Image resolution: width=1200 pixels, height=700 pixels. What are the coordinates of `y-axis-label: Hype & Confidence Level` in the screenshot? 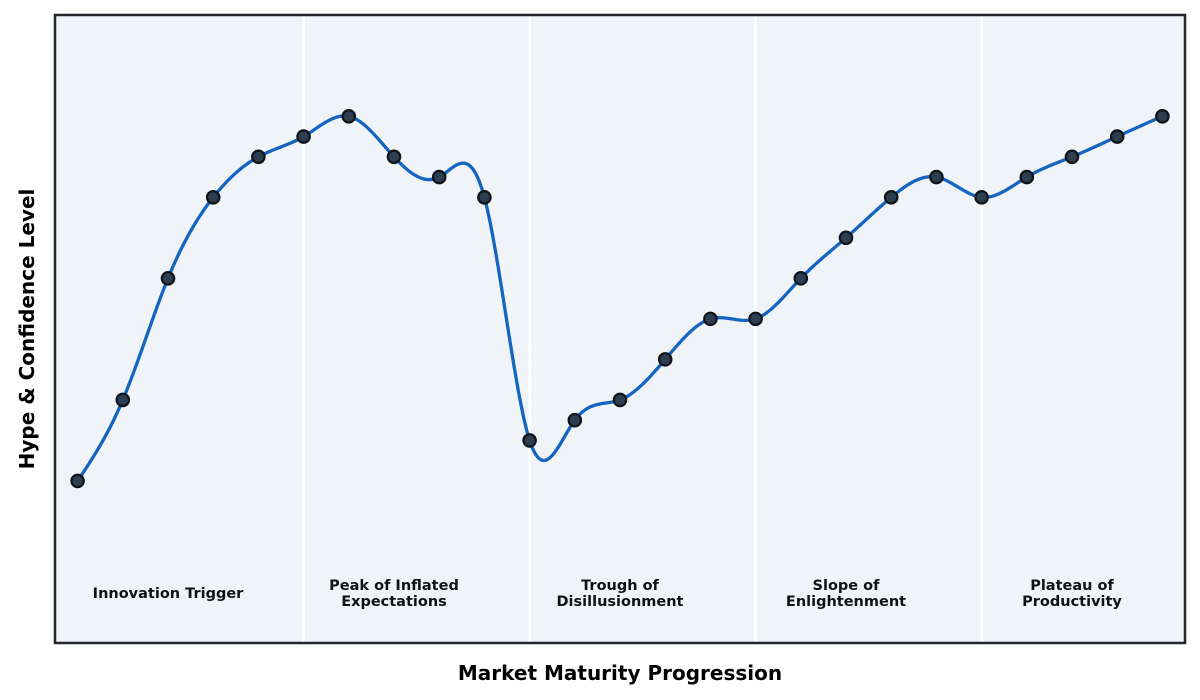 It's located at (27, 329).